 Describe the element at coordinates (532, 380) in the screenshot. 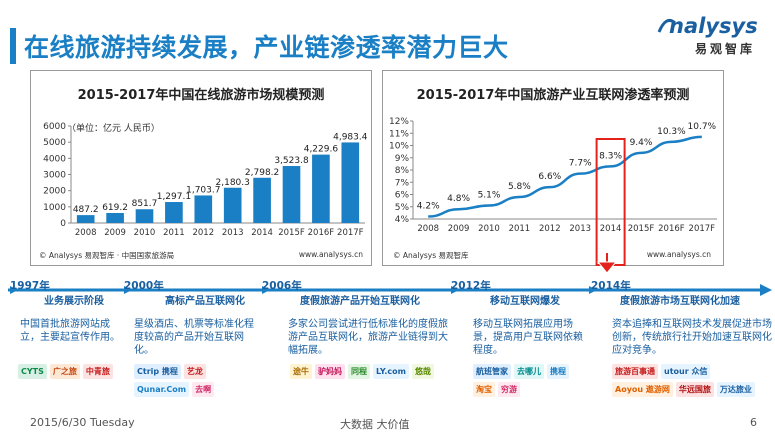

I see `timeline-stage-4-brands: 航班管家 去哪儿 携程 淘宝 穷游` at that location.